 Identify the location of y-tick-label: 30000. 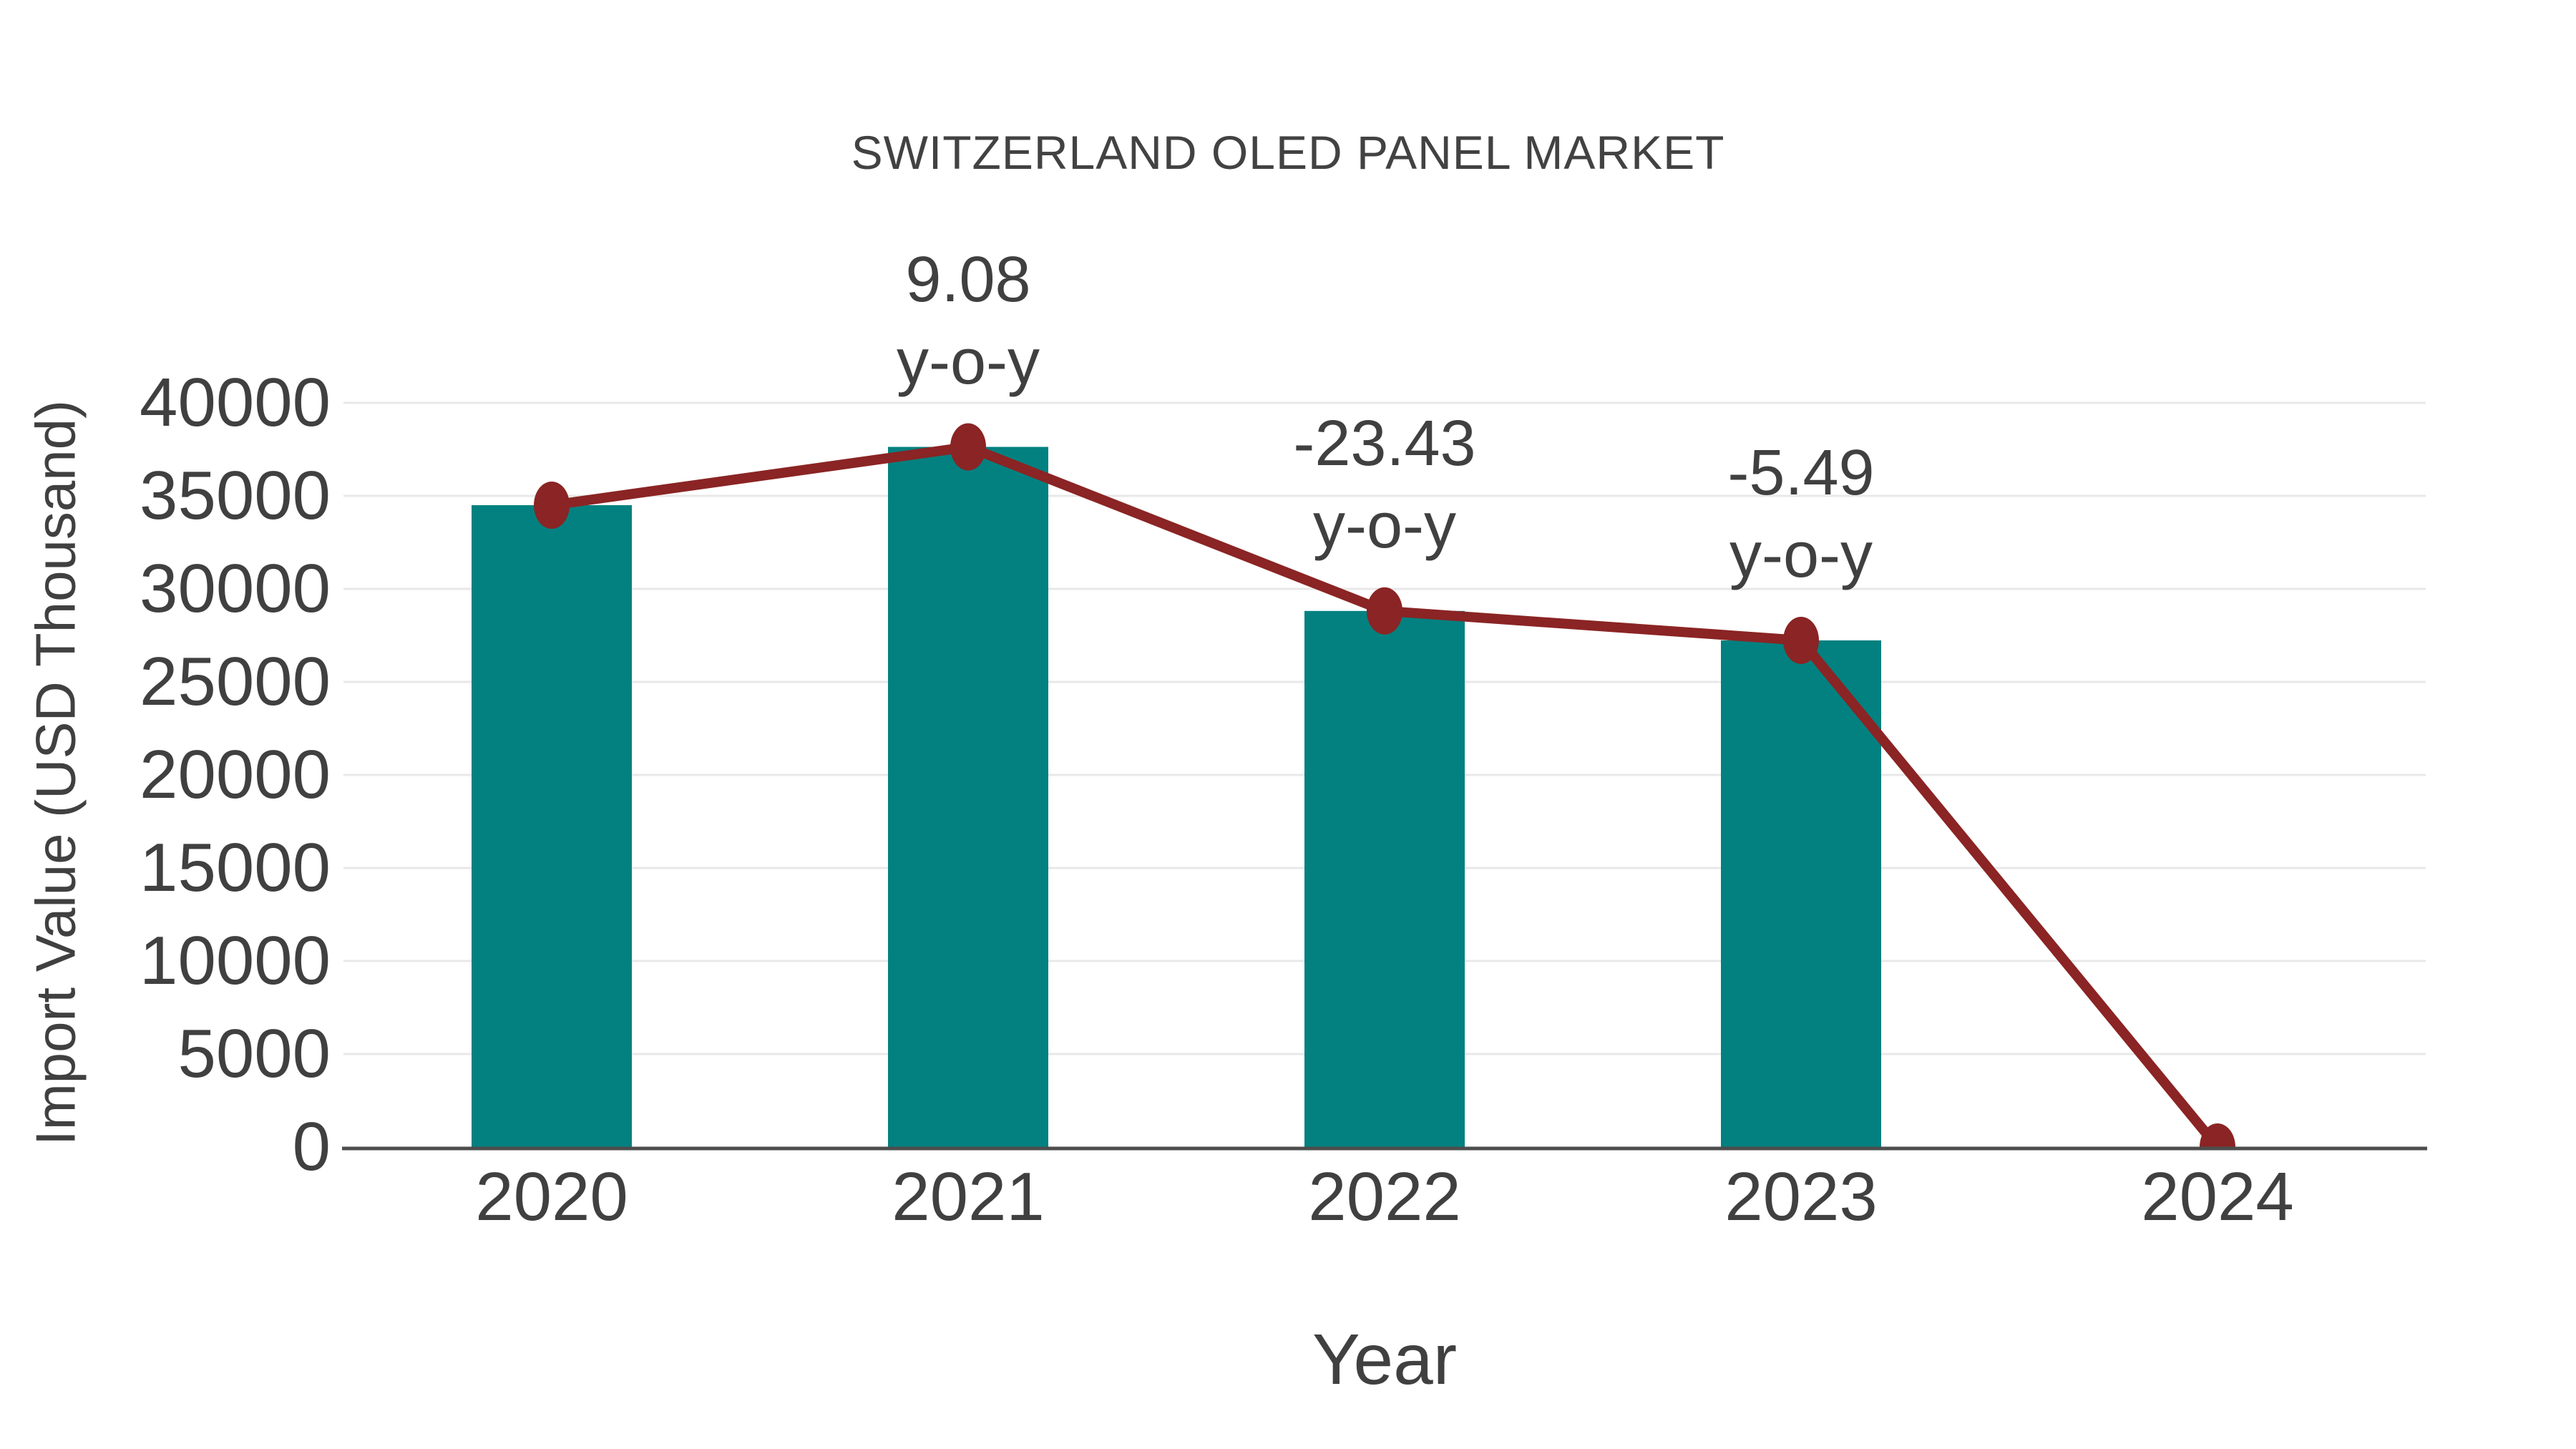
(235, 588).